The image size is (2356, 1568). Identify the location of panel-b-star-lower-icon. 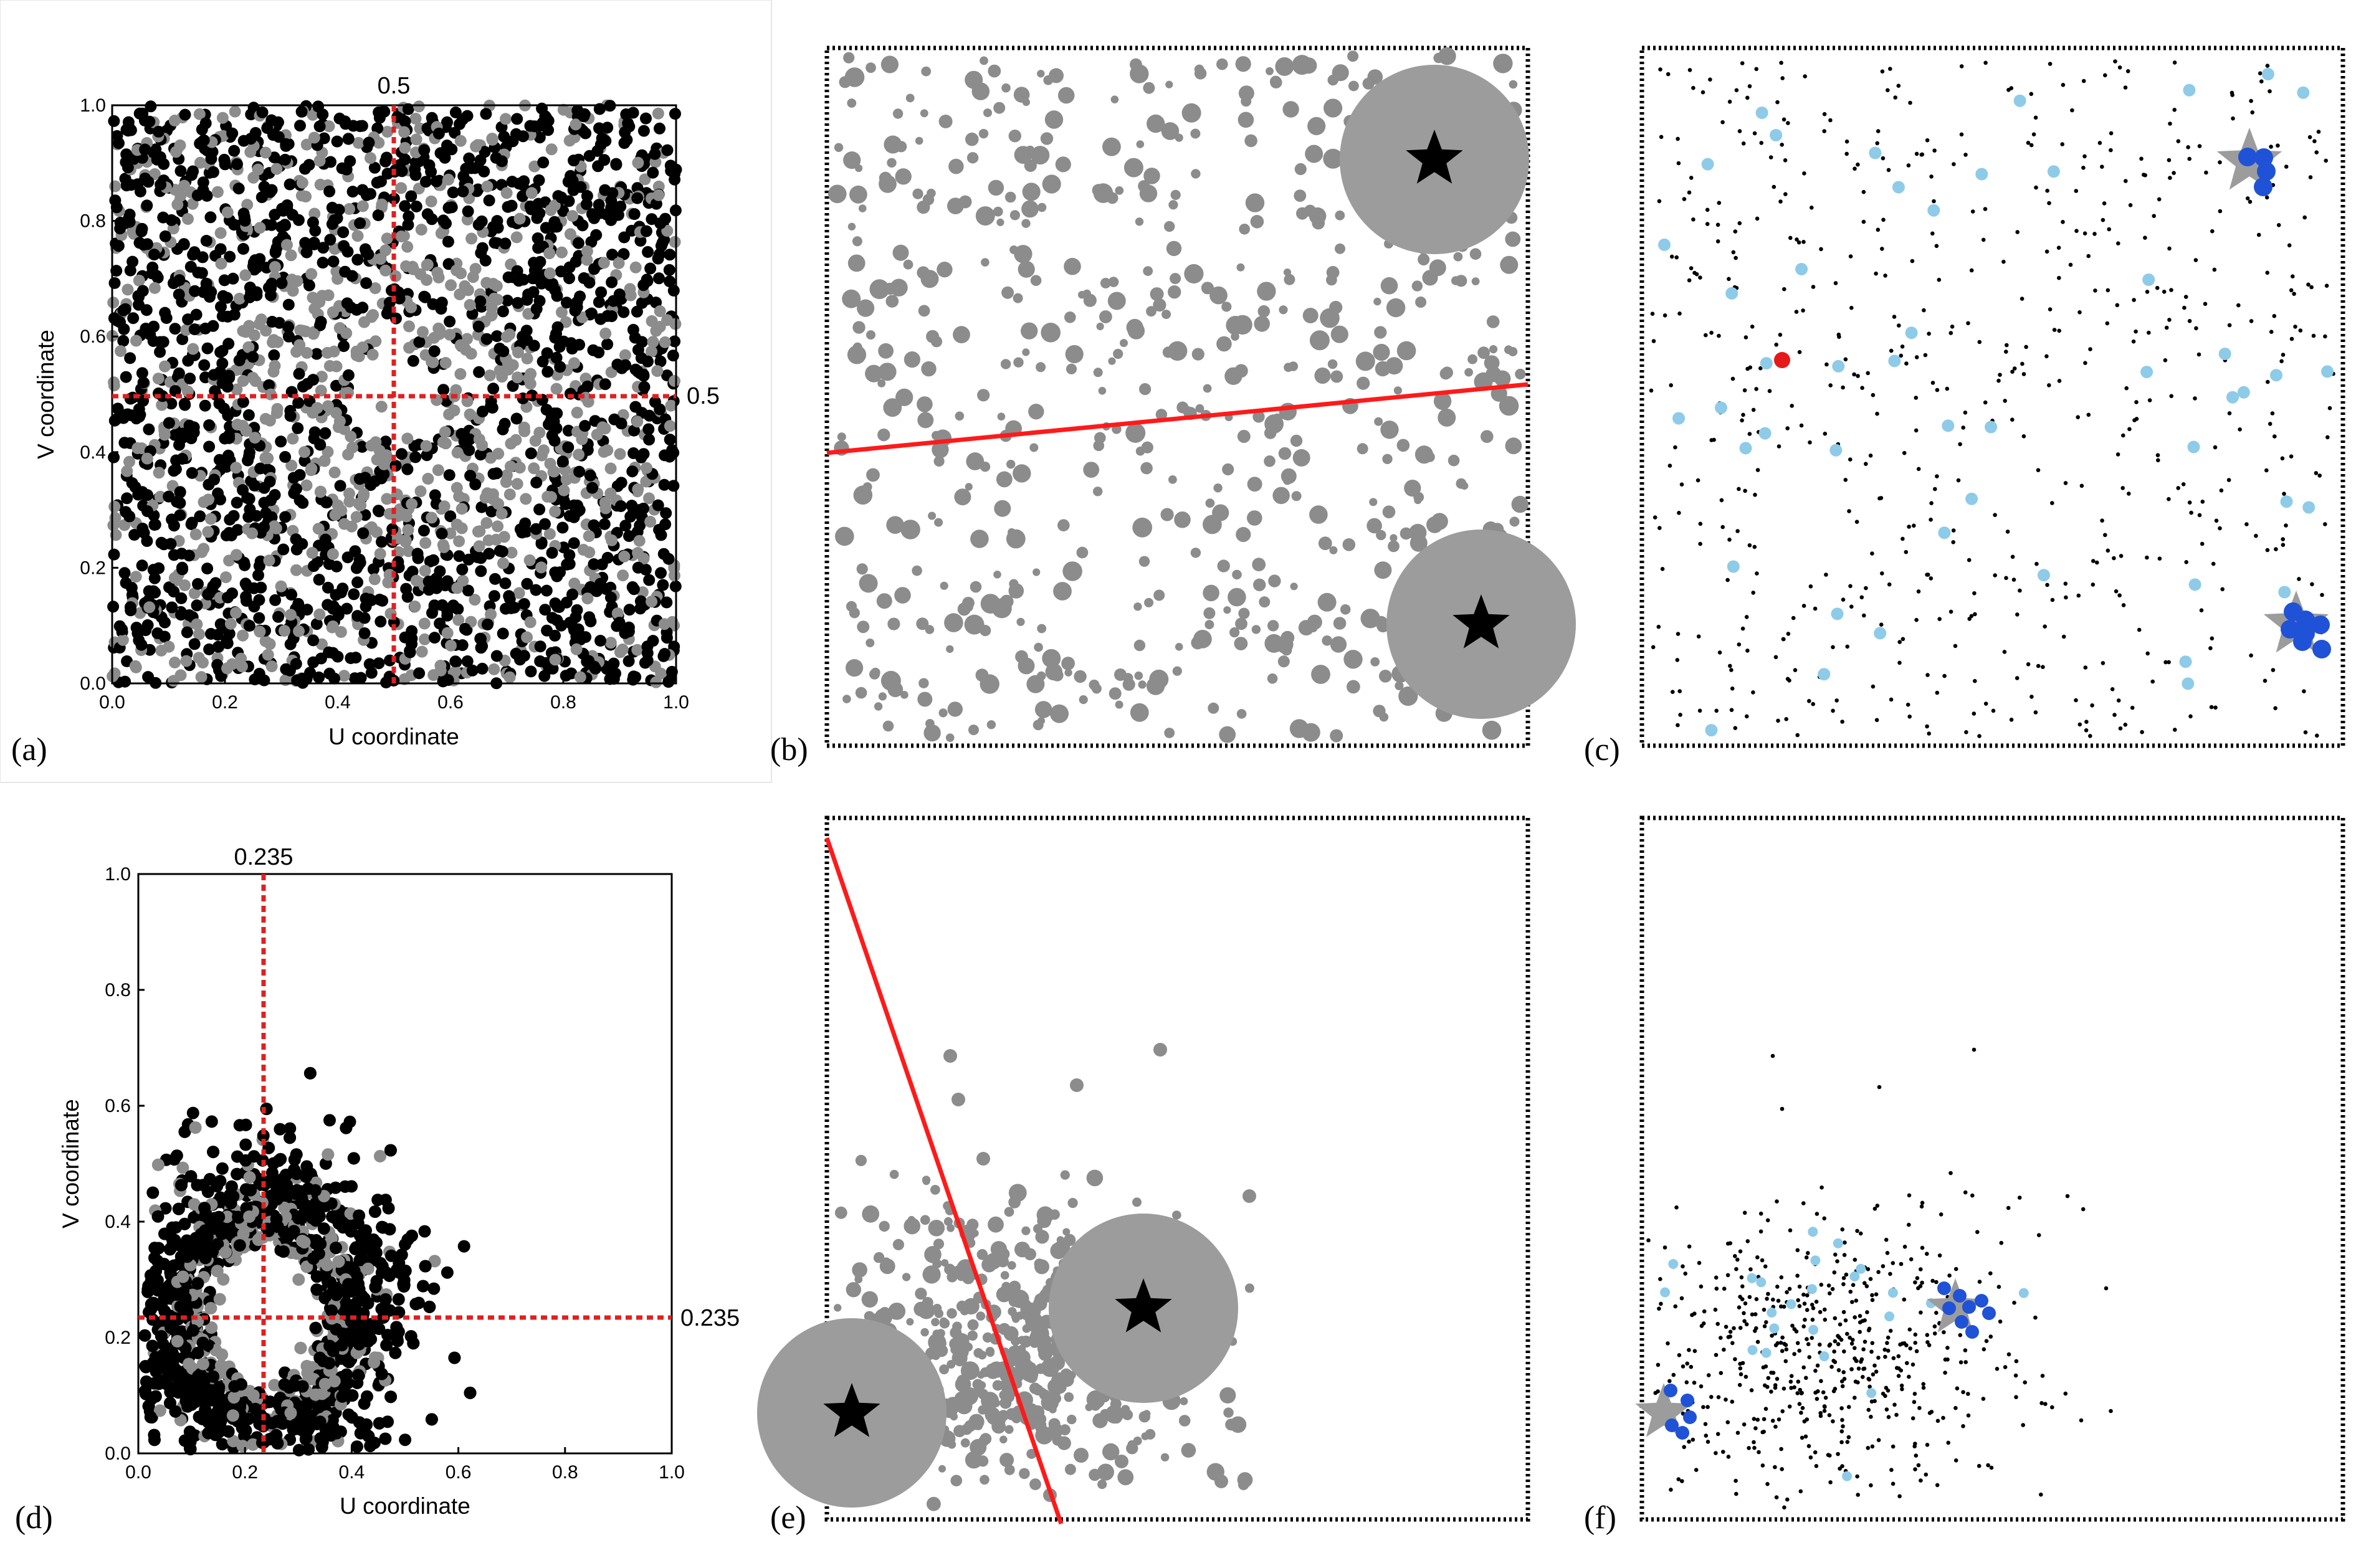
(1481, 621).